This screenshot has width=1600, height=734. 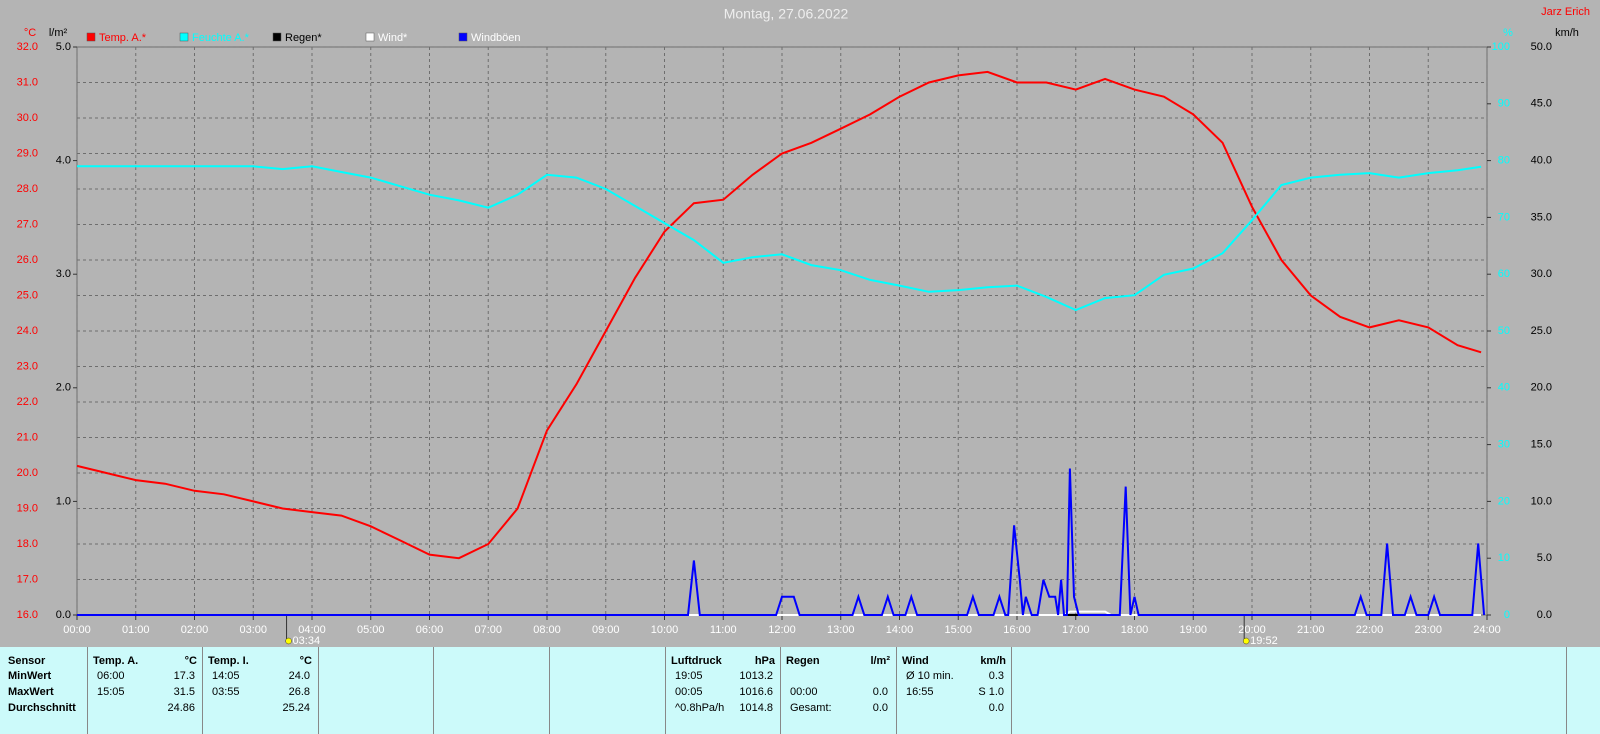 What do you see at coordinates (253, 630) in the screenshot?
I see `x-tick-label: 03:00` at bounding box center [253, 630].